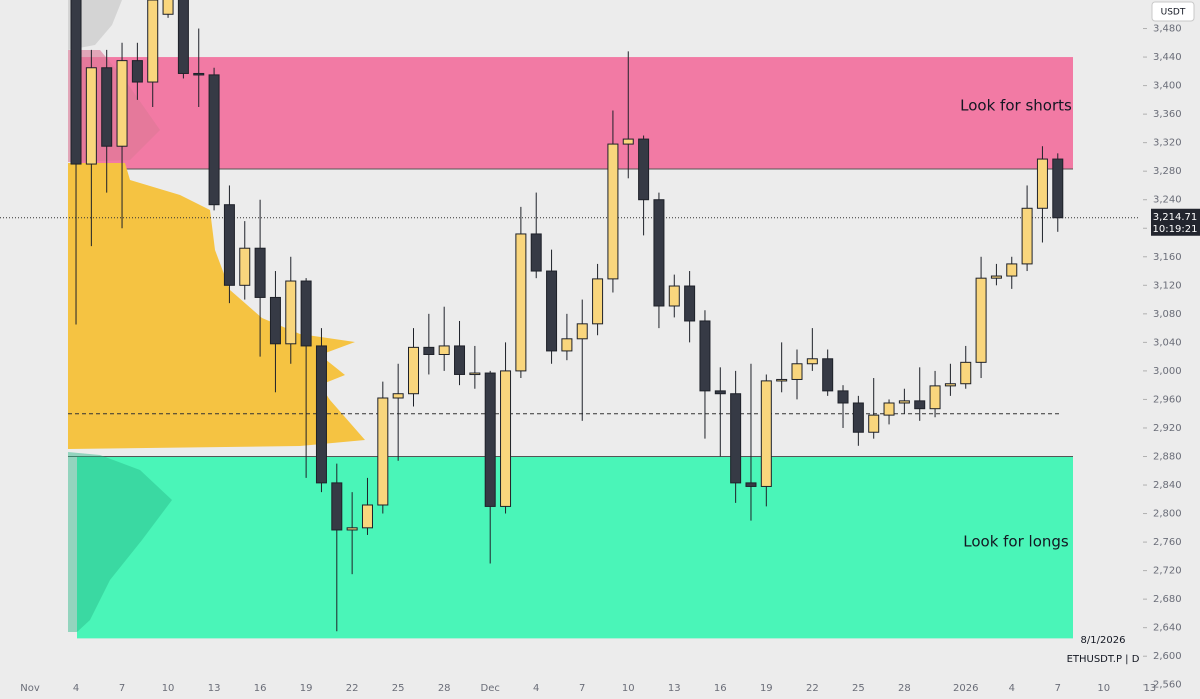 This screenshot has width=1200, height=699. I want to click on symbol-label: ETHUSDT.P | D, so click(1103, 659).